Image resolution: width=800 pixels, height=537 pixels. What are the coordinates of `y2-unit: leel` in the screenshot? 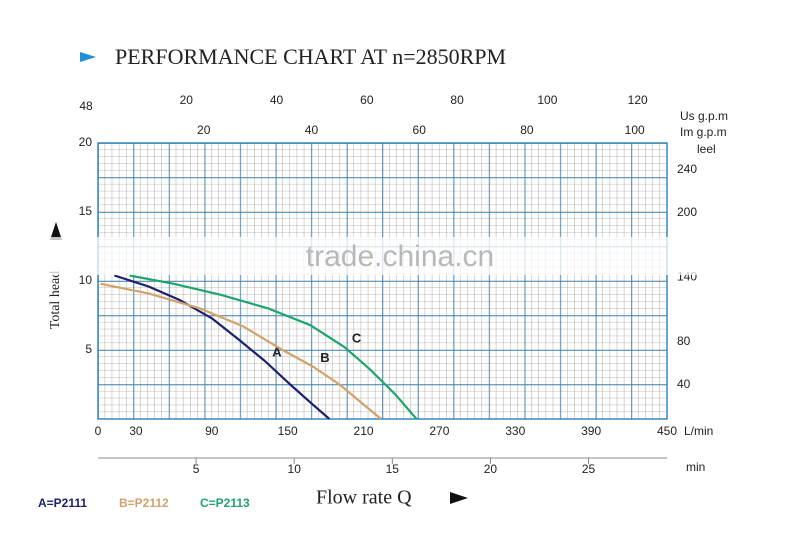 It's located at (706, 149).